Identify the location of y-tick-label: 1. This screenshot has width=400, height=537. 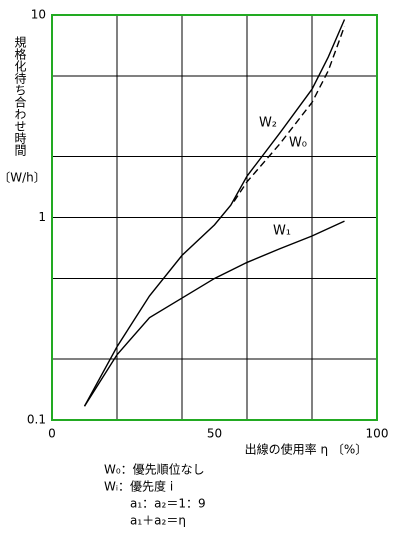
(42, 217).